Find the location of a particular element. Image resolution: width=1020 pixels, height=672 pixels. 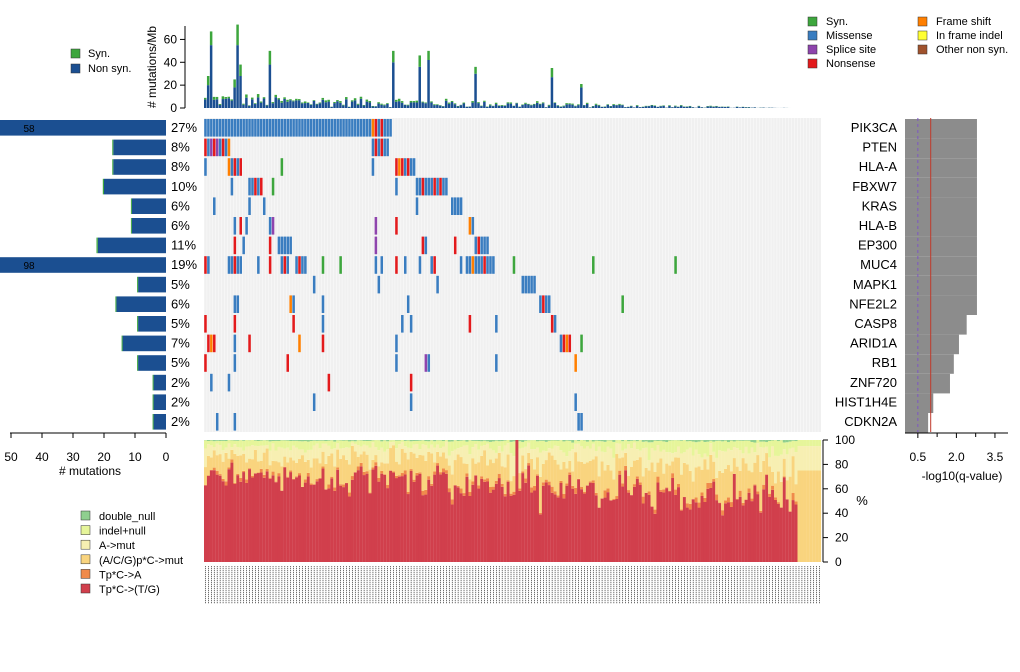

cell-nonsense is located at coordinates (382, 147).